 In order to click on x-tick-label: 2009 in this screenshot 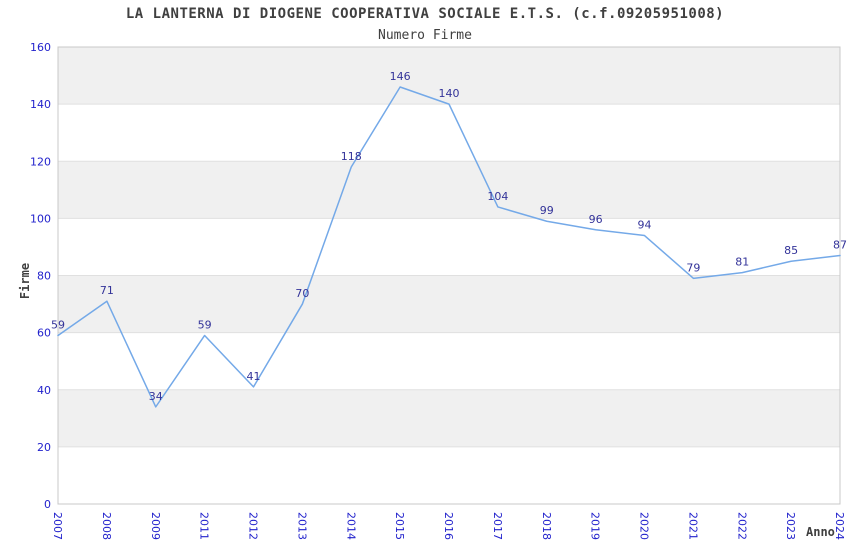, I will do `click(155, 526)`.